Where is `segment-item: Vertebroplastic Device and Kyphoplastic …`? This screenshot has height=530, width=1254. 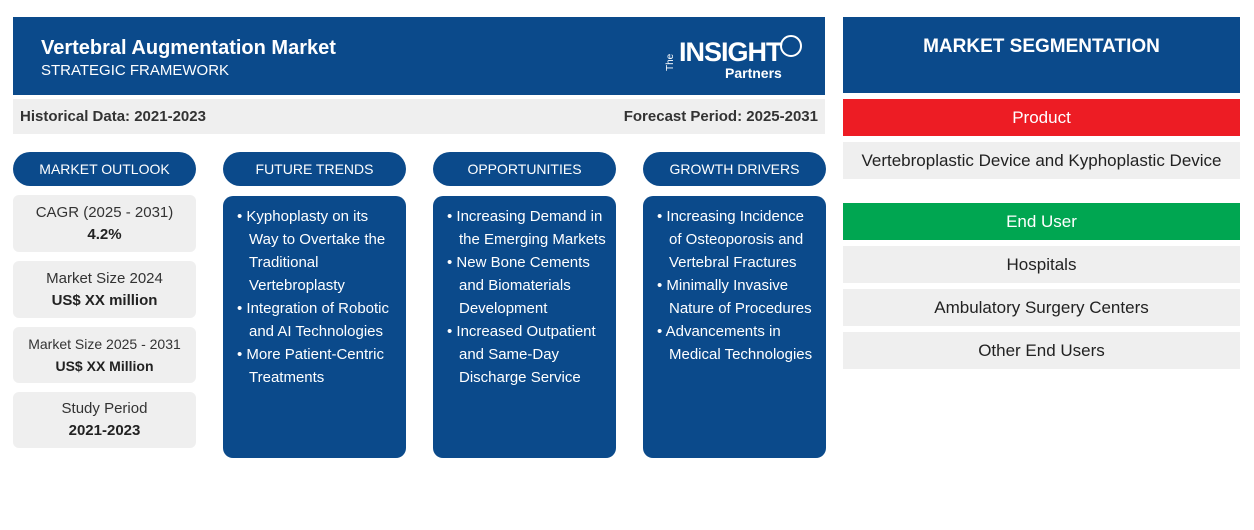 segment-item: Vertebroplastic Device and Kyphoplastic … is located at coordinates (1041, 160).